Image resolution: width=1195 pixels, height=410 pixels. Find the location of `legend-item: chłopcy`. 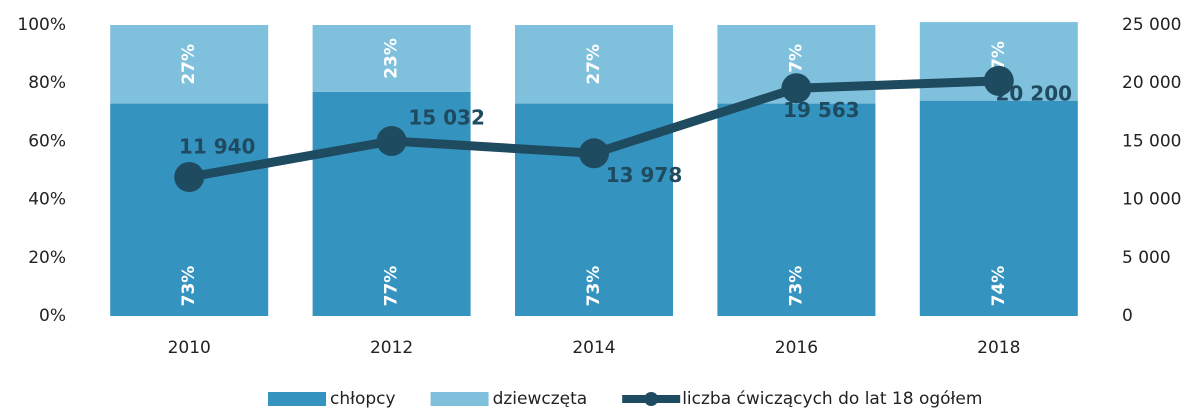

legend-item: chłopcy is located at coordinates (332, 399).